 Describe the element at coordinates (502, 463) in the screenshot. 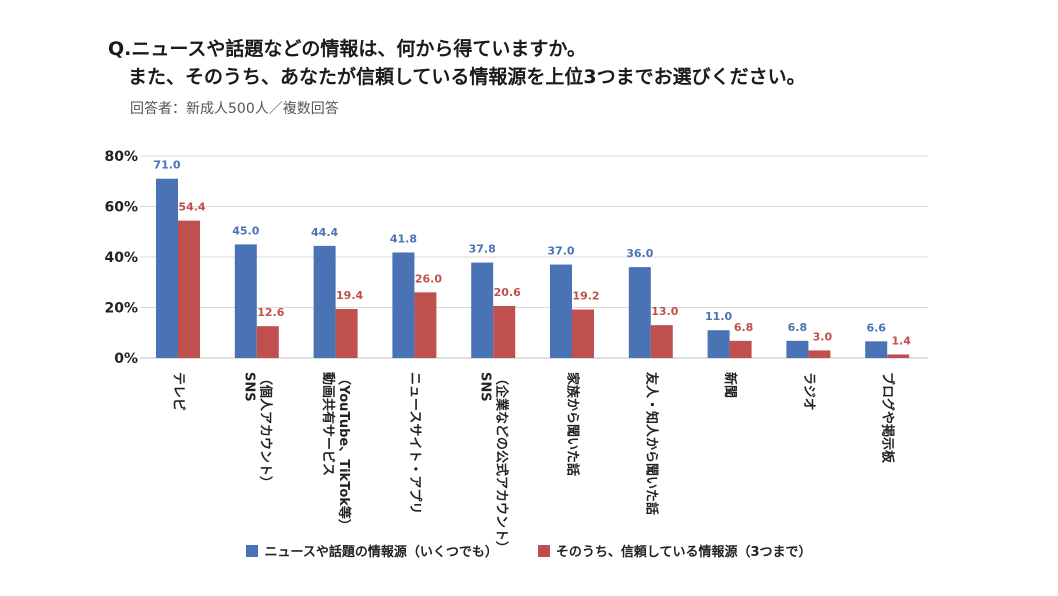

I see `x-tick-label: （企業などの公式アカウント）` at that location.